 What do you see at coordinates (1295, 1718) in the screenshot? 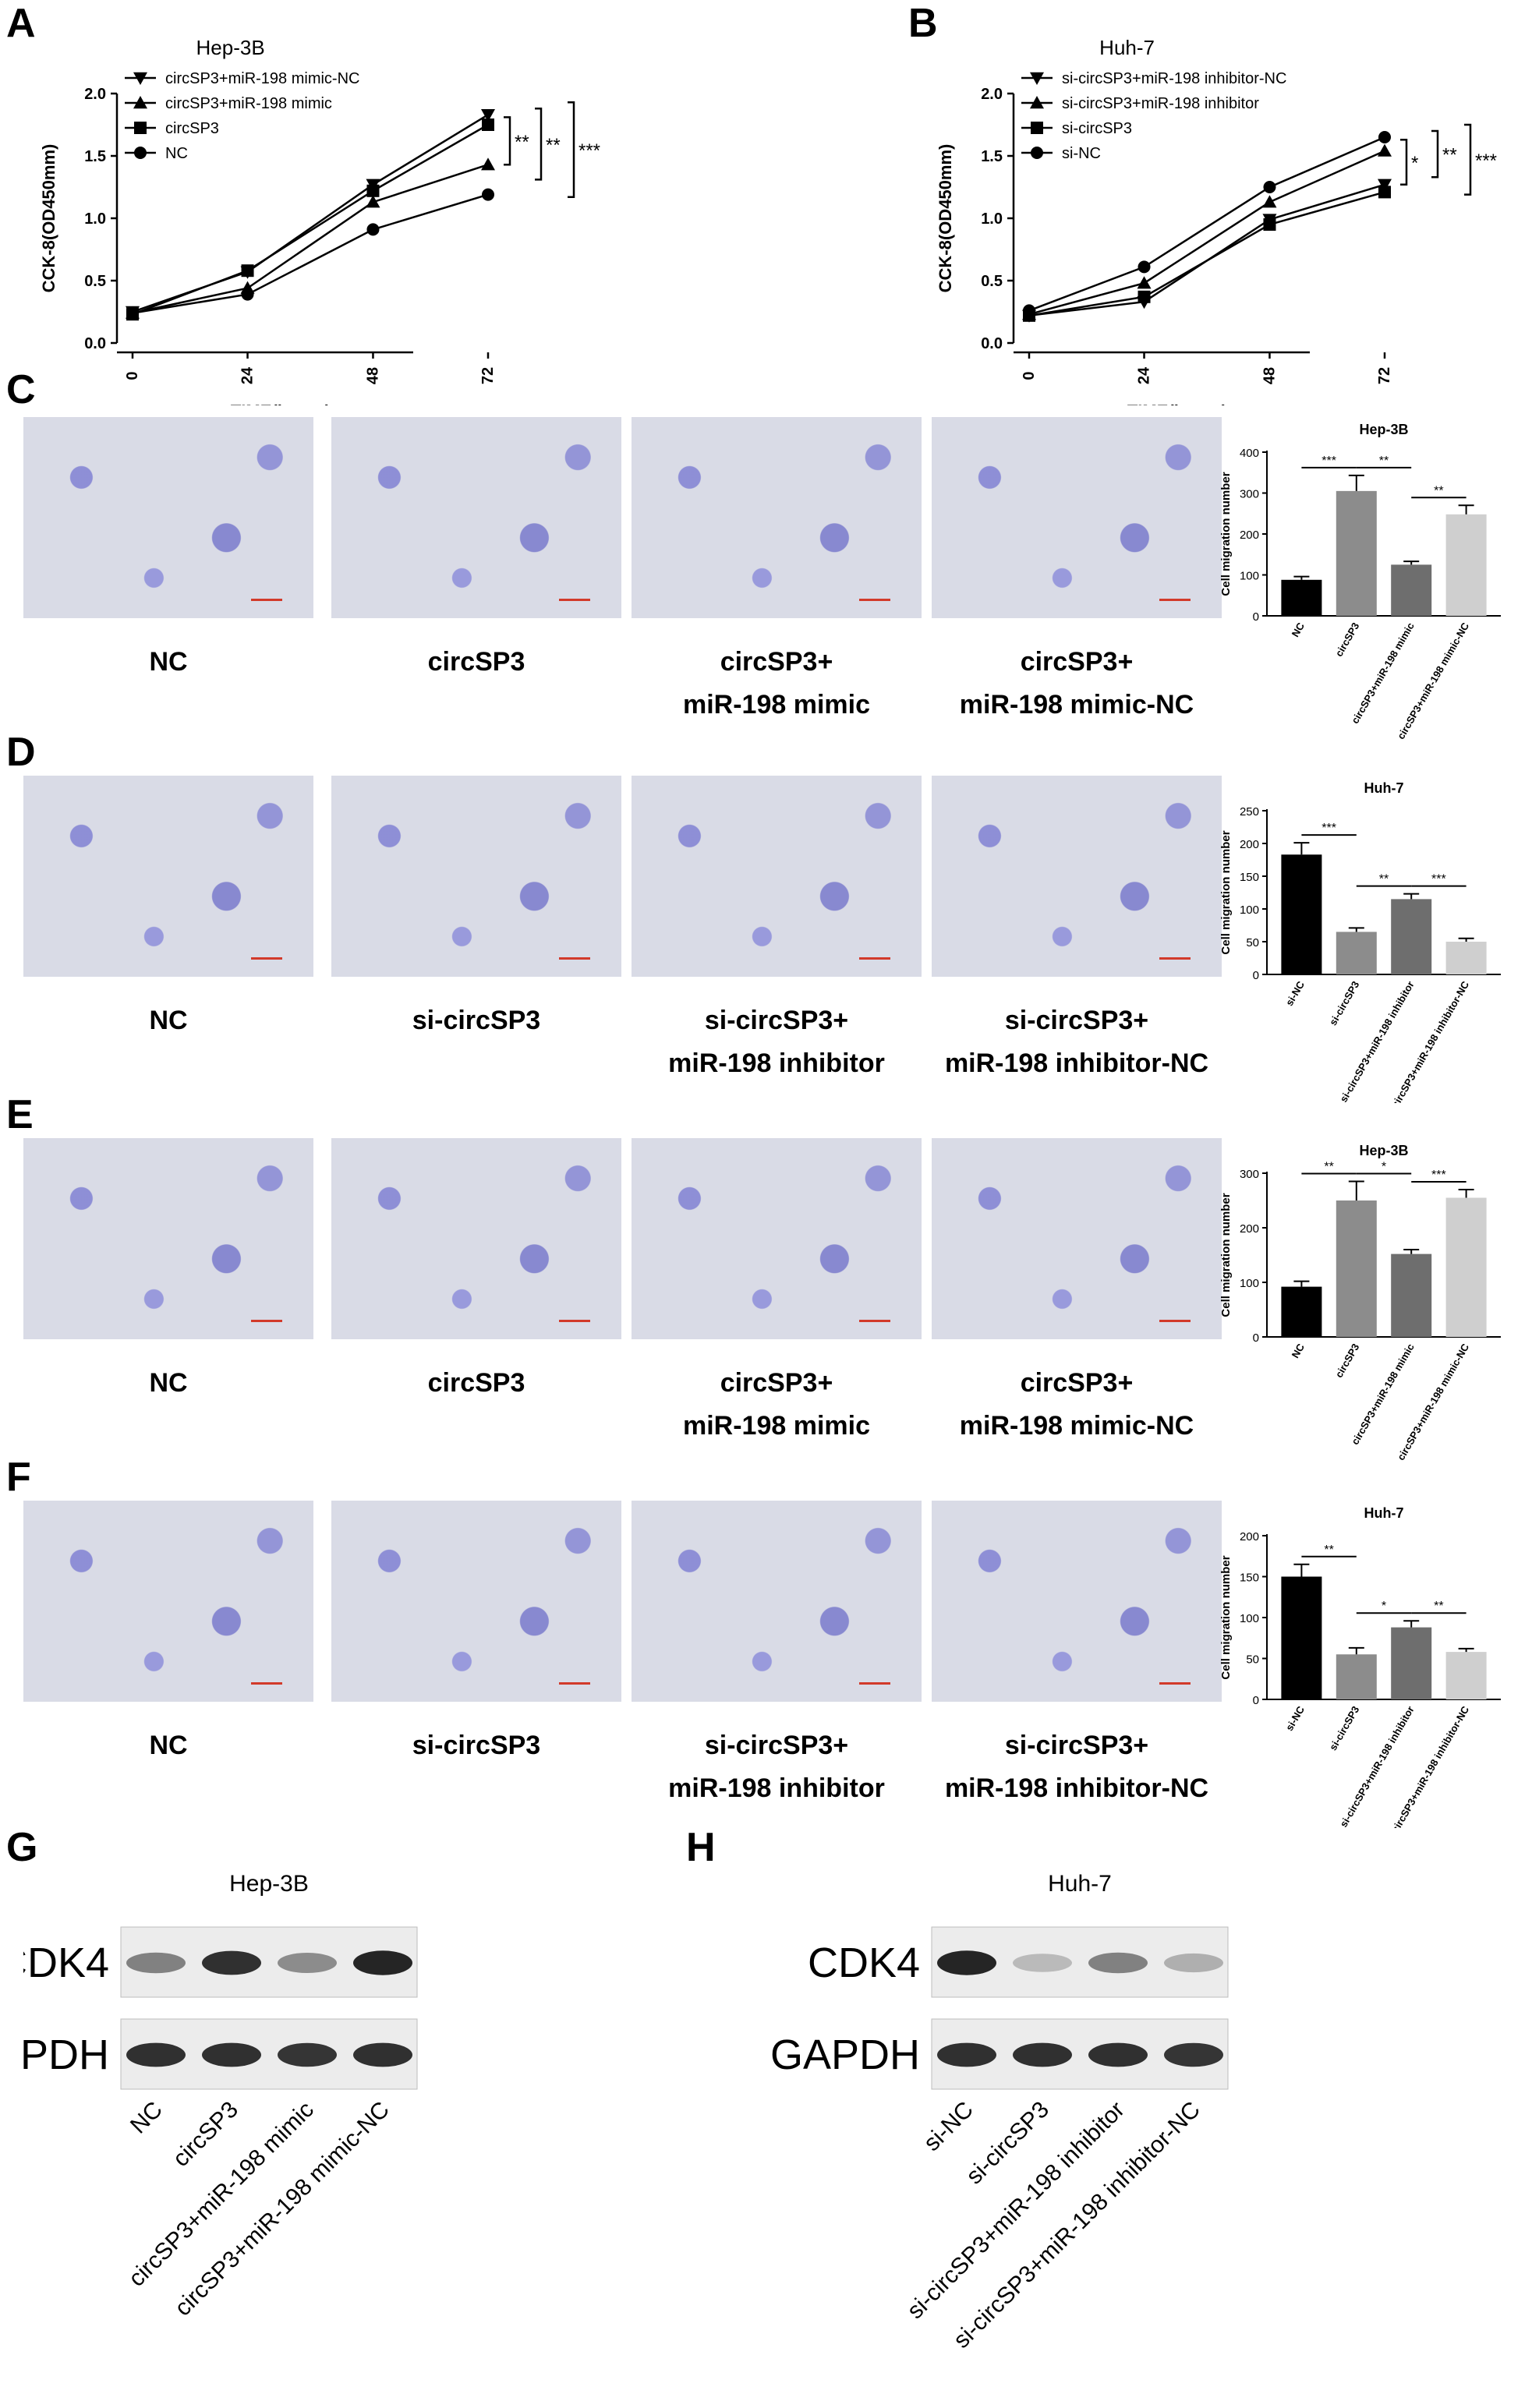
I see `x-tick-label: si-NC` at bounding box center [1295, 1718].